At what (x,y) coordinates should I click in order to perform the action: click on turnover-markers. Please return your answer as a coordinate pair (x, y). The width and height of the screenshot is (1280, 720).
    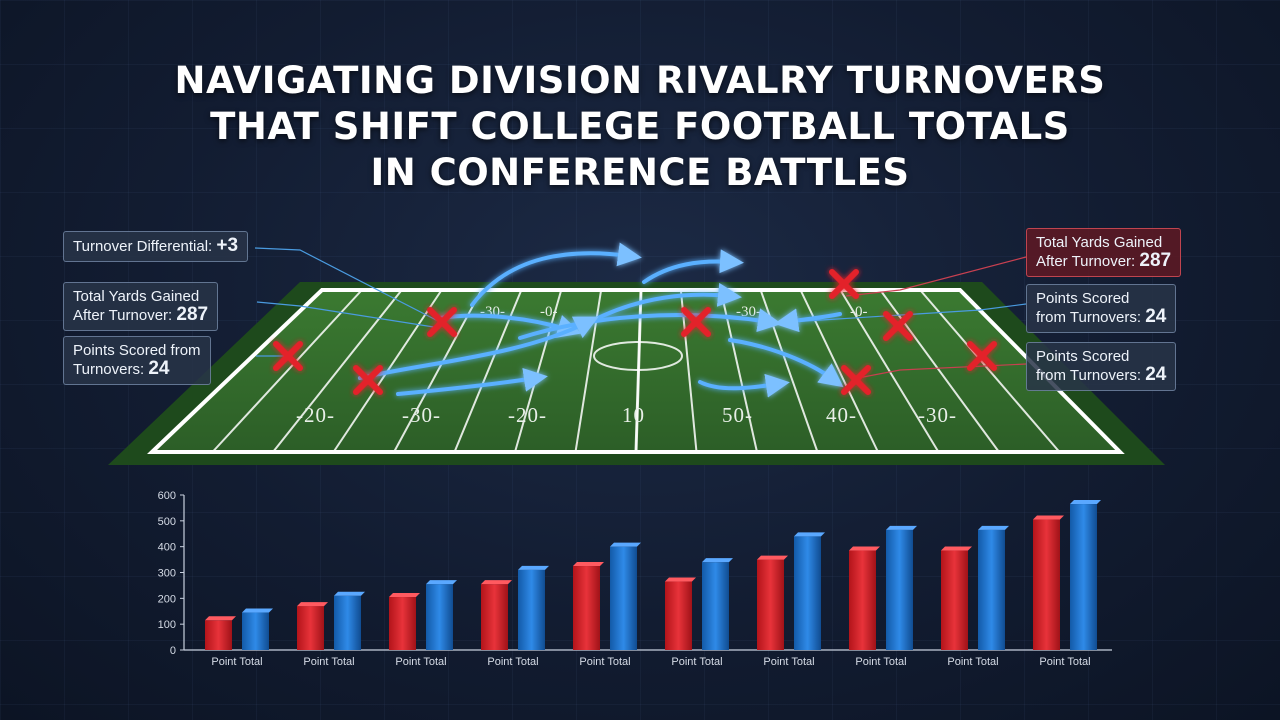
    Looking at the image, I should click on (635, 332).